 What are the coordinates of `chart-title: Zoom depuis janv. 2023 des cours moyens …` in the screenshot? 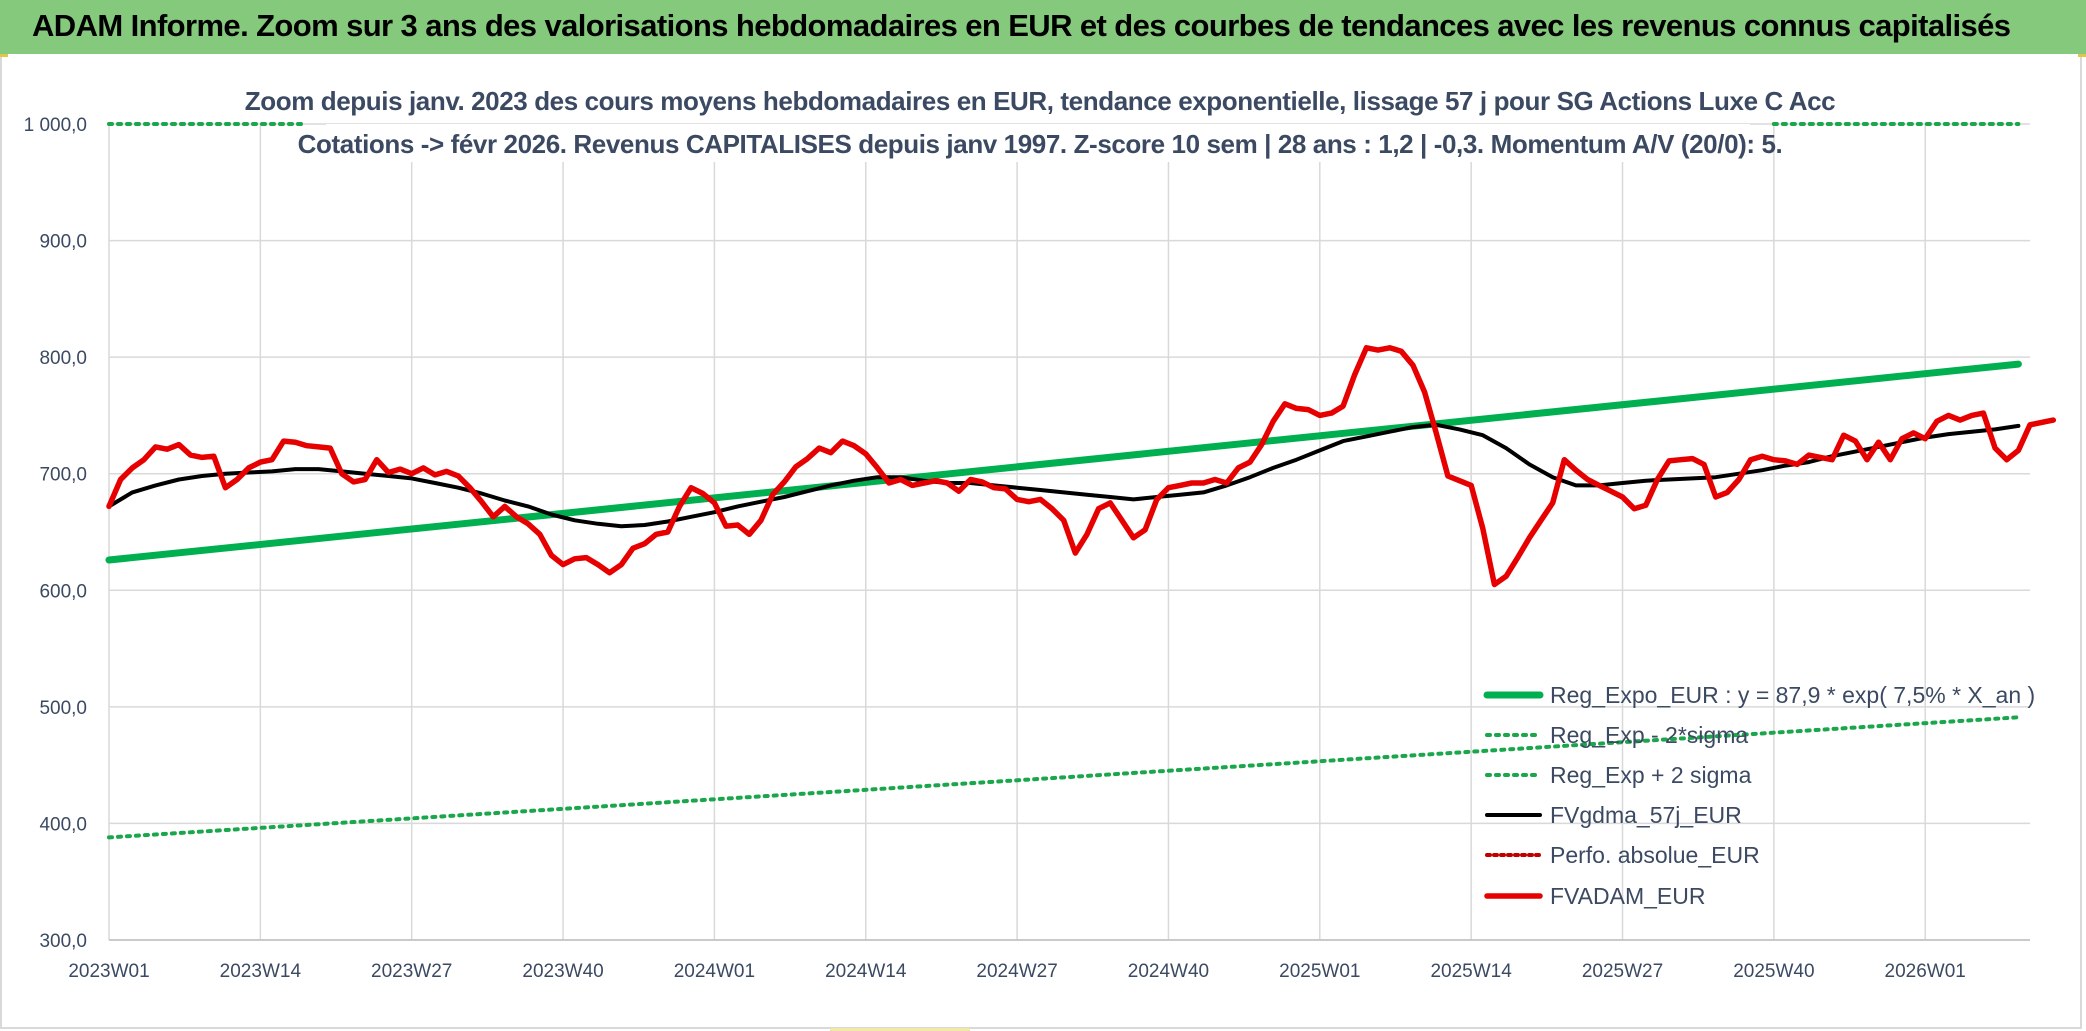 It's located at (1040, 101).